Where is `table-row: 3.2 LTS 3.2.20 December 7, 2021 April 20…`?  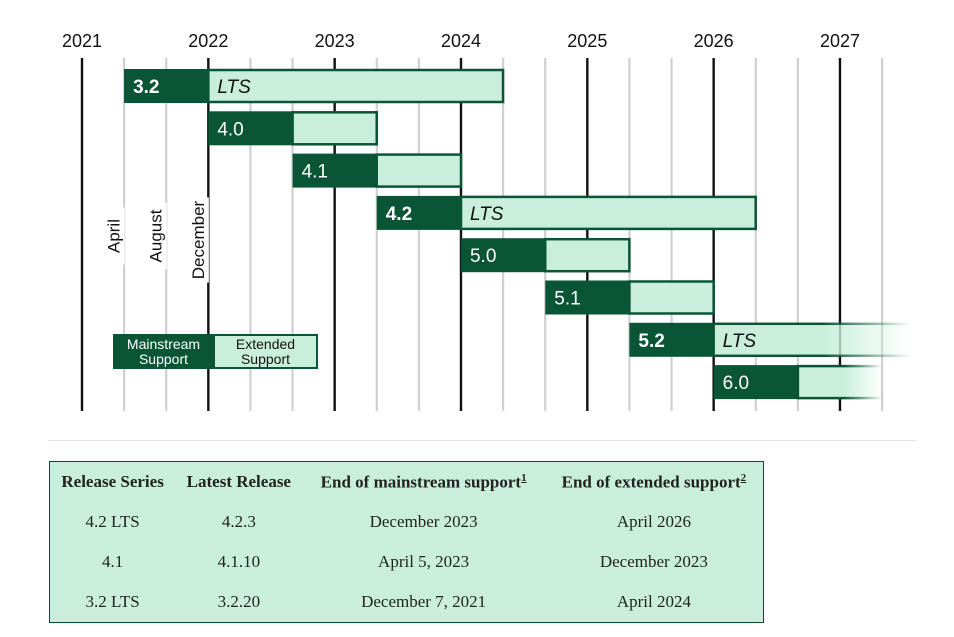 table-row: 3.2 LTS 3.2.20 December 7, 2021 April 20… is located at coordinates (407, 602).